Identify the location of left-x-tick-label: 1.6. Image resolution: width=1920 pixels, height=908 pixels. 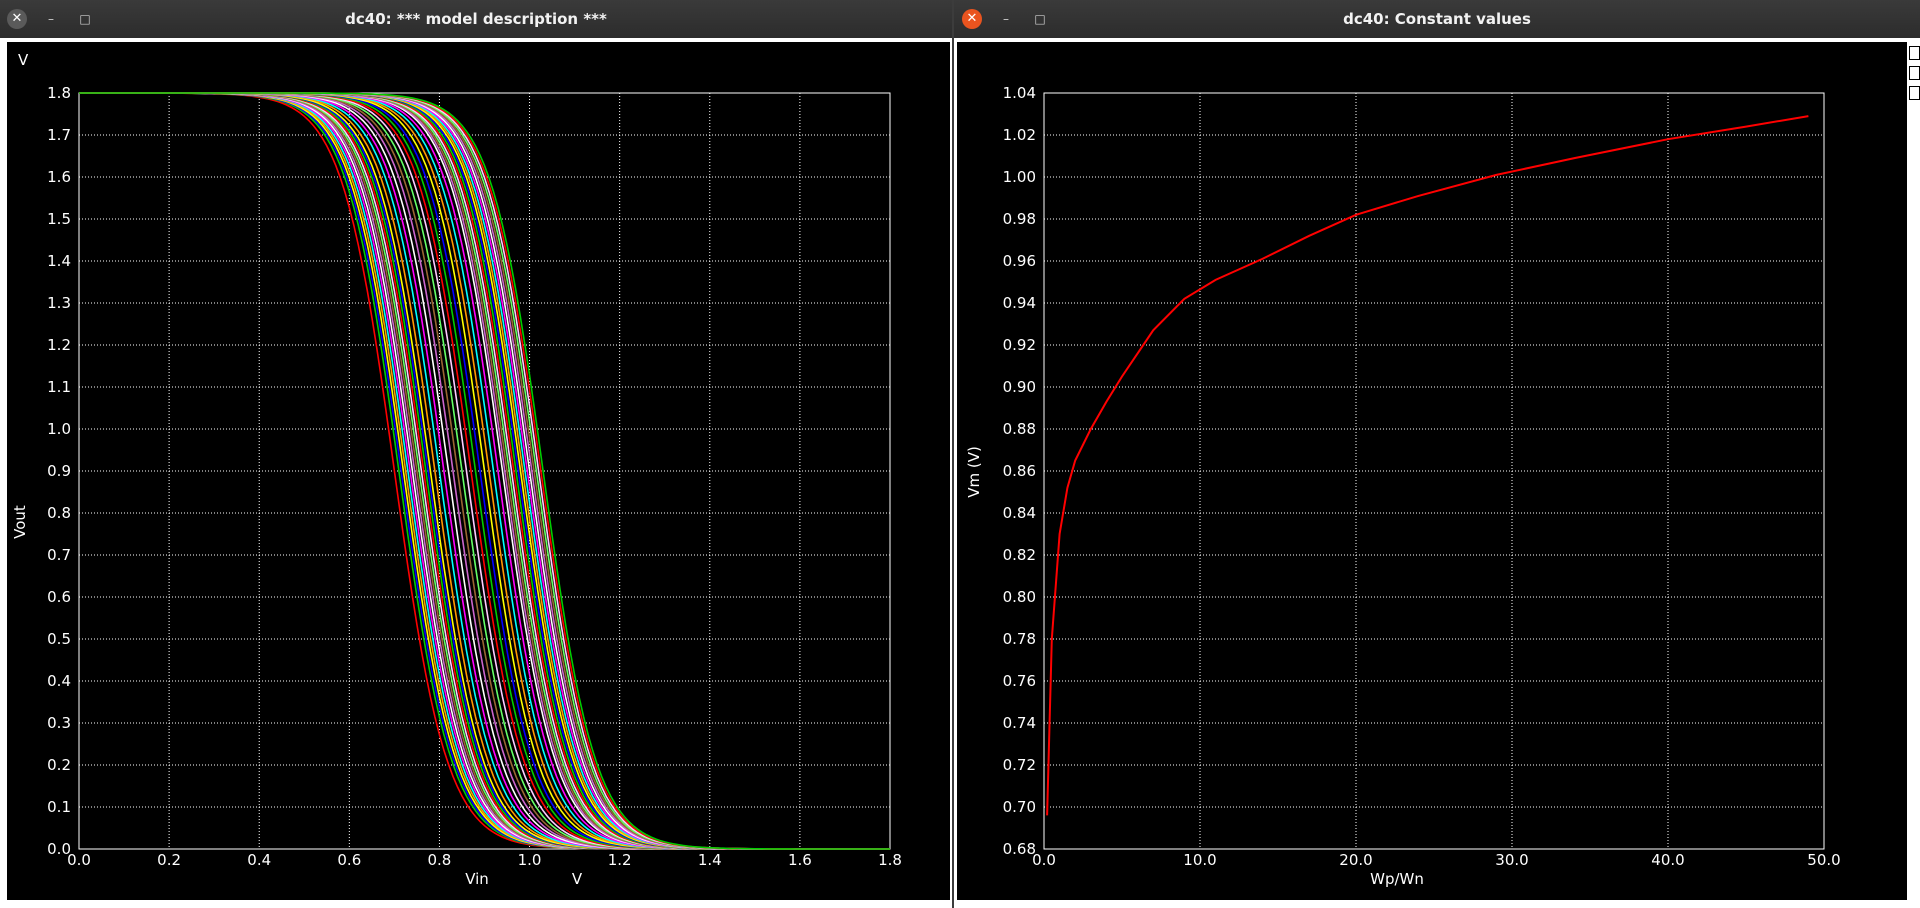
(800, 860).